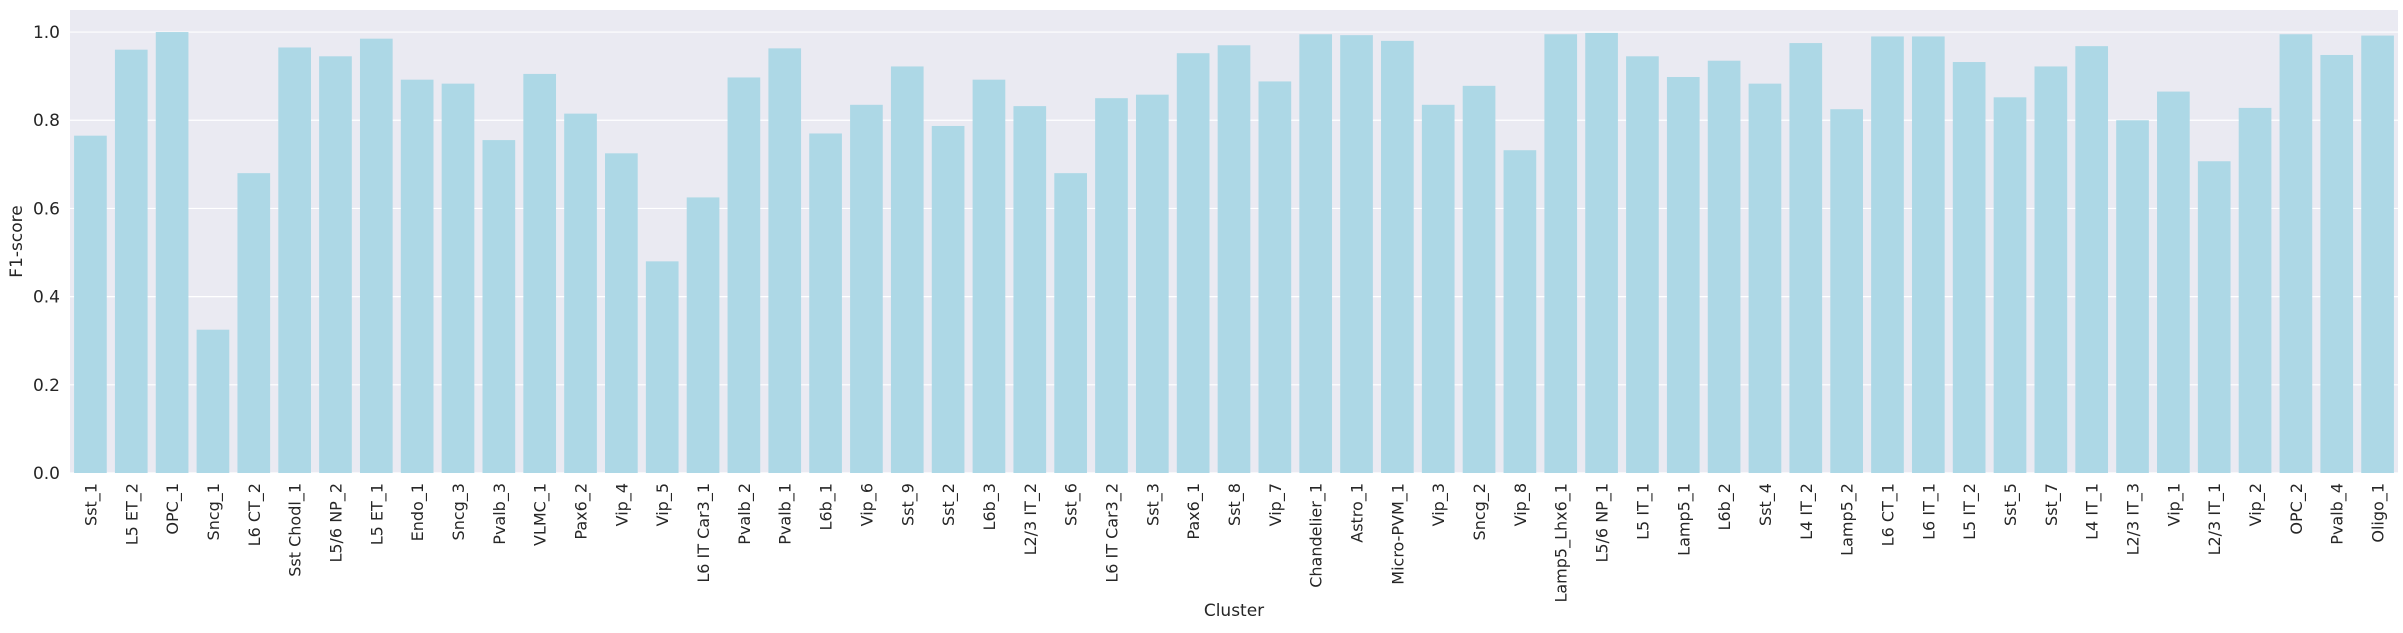 The width and height of the screenshot is (2403, 633). Describe the element at coordinates (990, 506) in the screenshot. I see `x-tick-label: L6b_3` at that location.